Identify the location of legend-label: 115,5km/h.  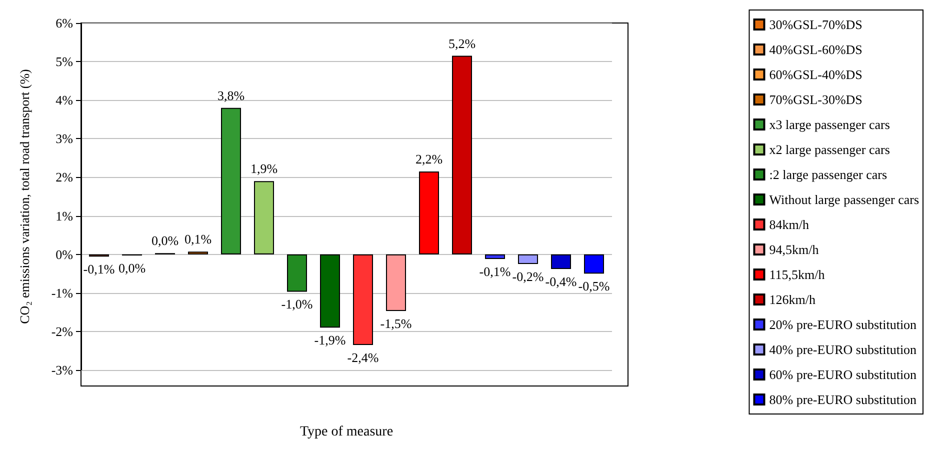
(797, 274).